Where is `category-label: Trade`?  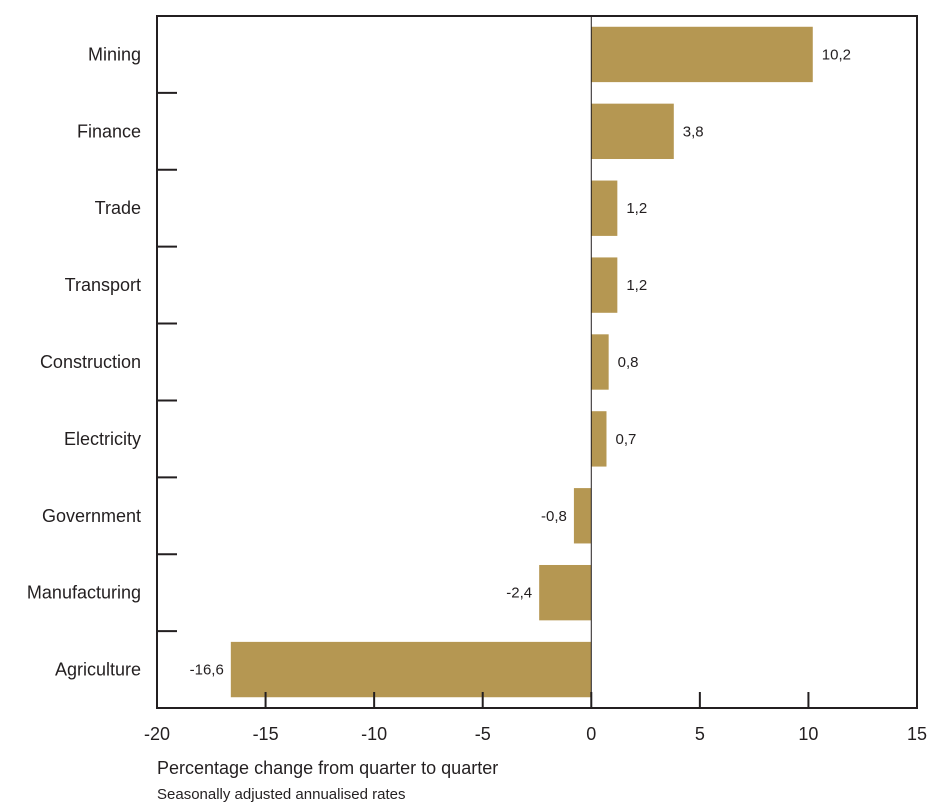
category-label: Trade is located at coordinates (118, 208).